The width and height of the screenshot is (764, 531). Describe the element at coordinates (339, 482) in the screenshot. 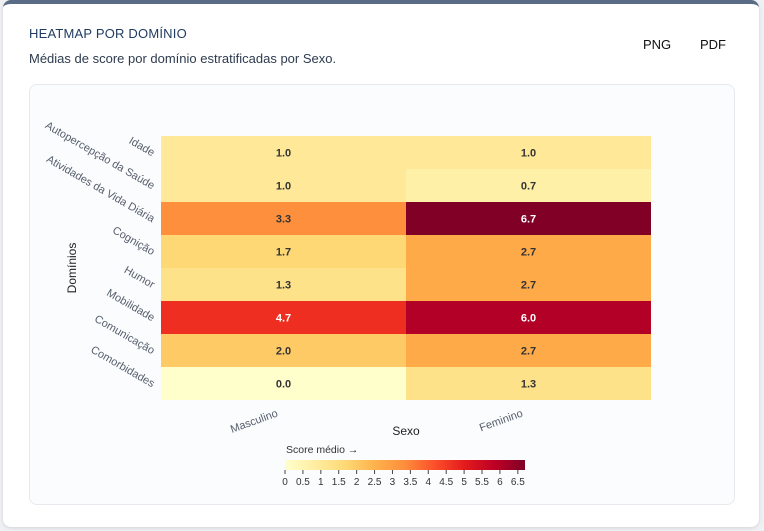

I see `colorbar-tick-label: 1.5` at that location.